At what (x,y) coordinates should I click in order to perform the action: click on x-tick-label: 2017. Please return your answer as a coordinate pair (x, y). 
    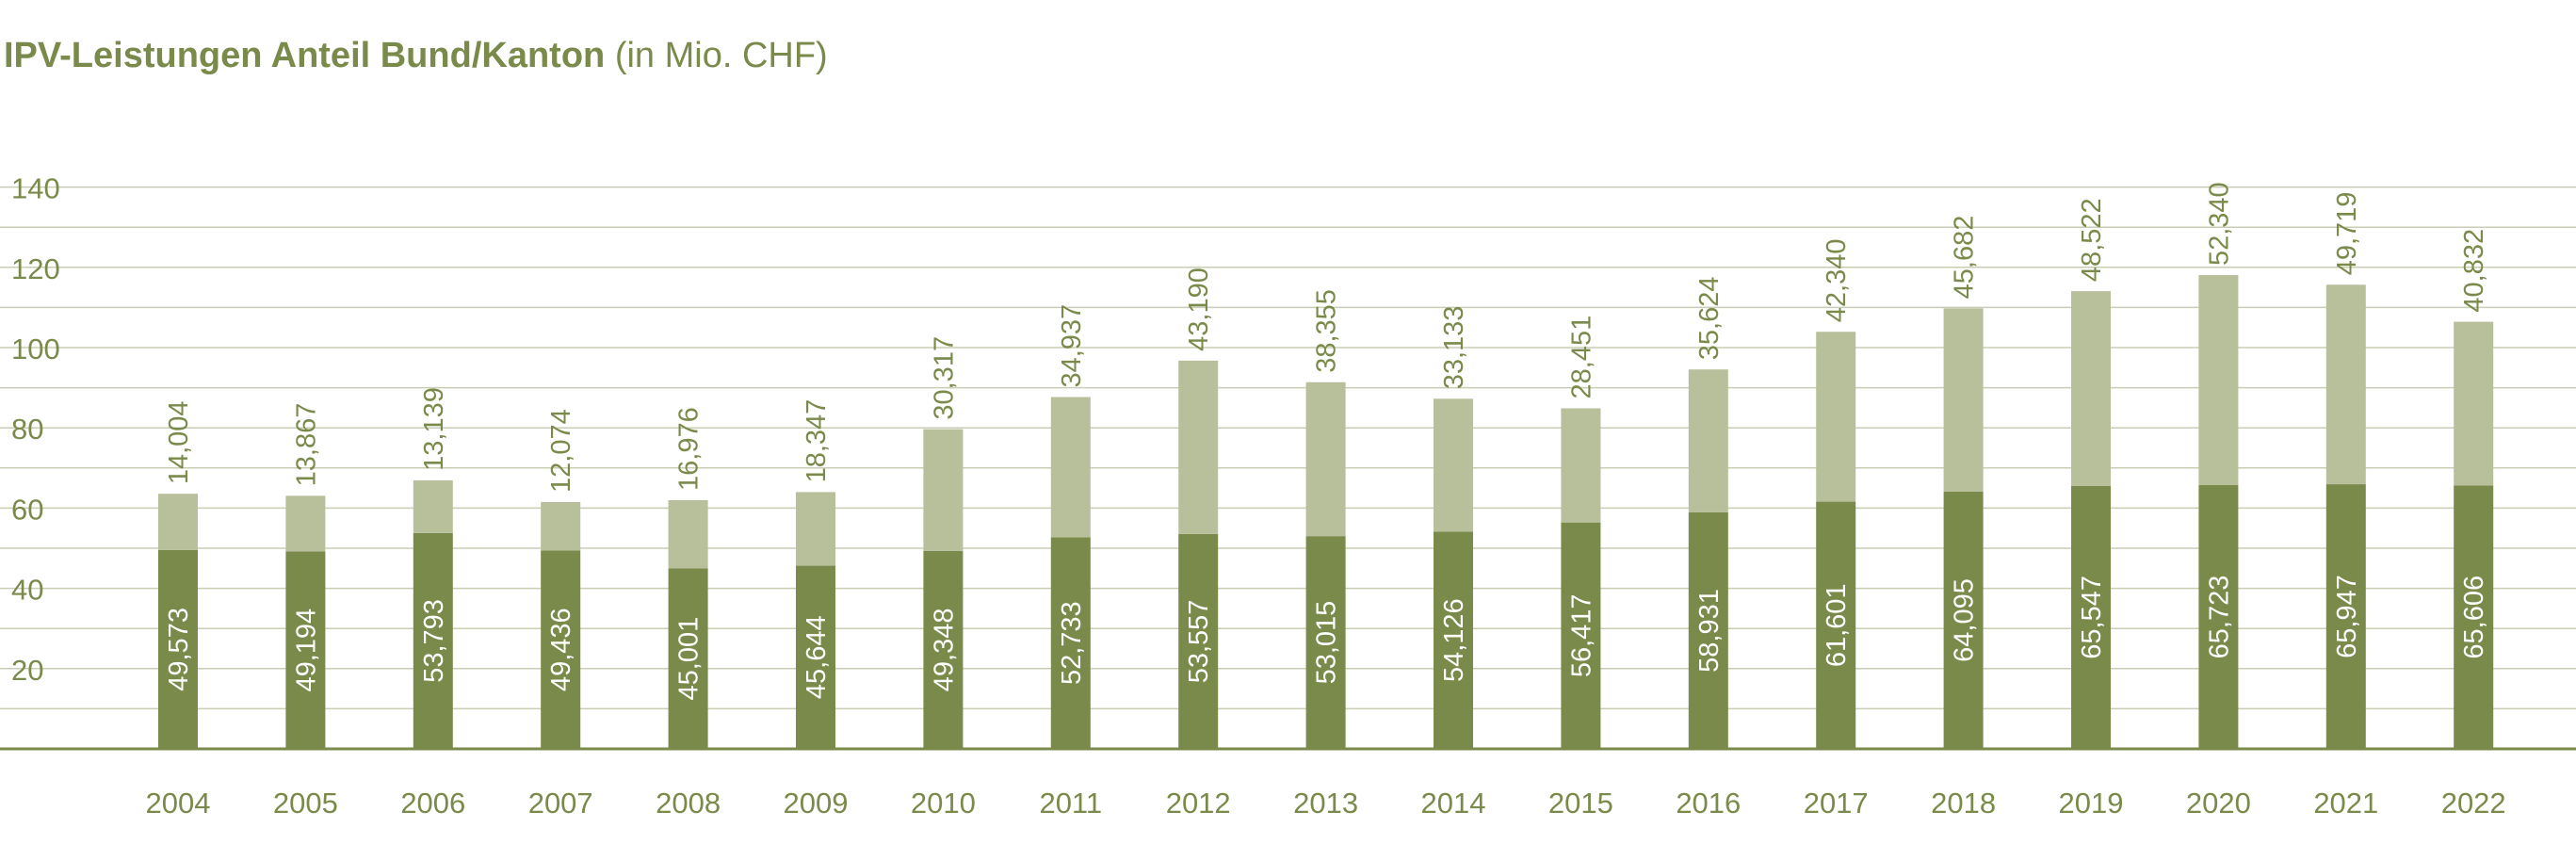
    Looking at the image, I should click on (1836, 804).